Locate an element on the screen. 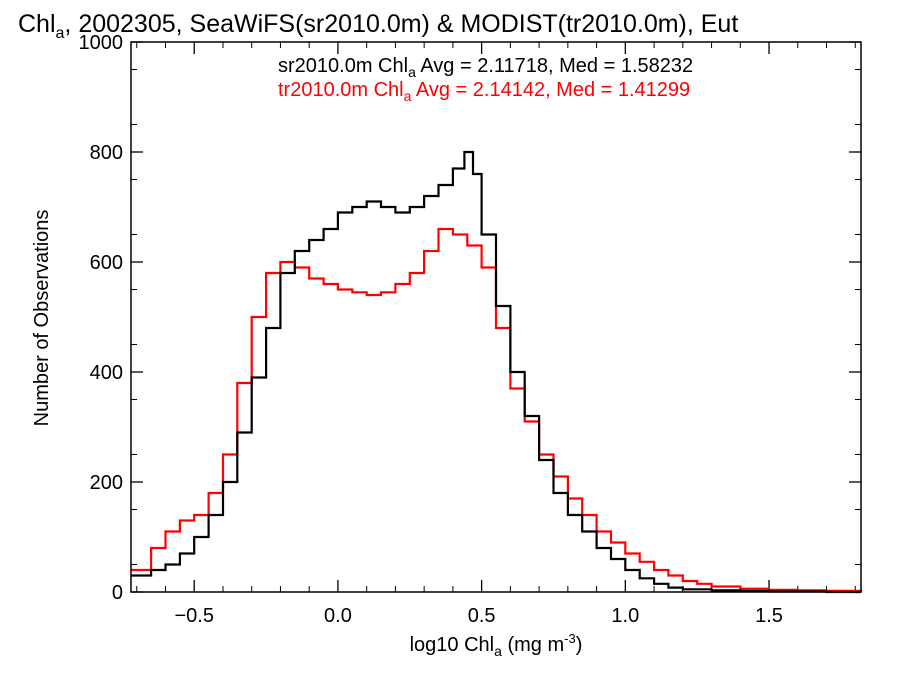 This screenshot has height=675, width=900. y-tick-label: 400 is located at coordinates (106, 373).